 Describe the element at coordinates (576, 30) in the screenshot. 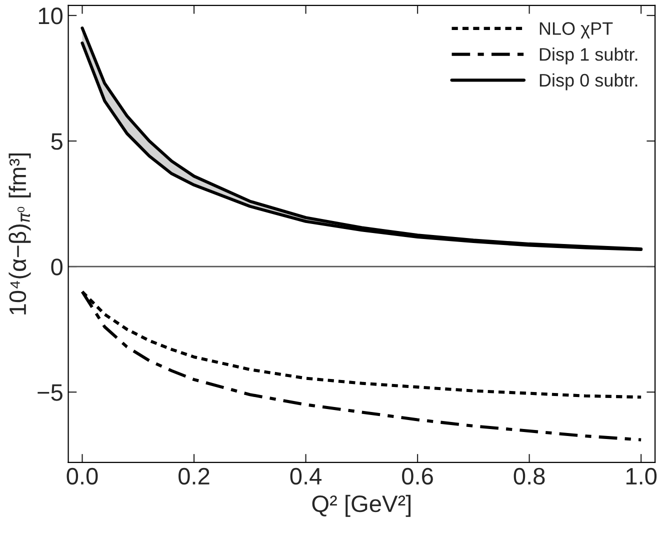

I see `legend-label: NLO χPT` at that location.